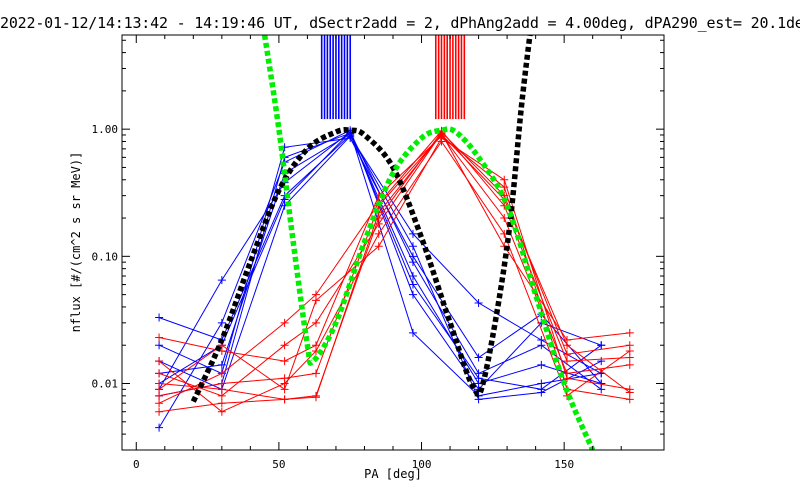 Image resolution: width=800 pixels, height=500 pixels. What do you see at coordinates (105, 384) in the screenshot?
I see `y-tick-label-0: 0.01` at bounding box center [105, 384].